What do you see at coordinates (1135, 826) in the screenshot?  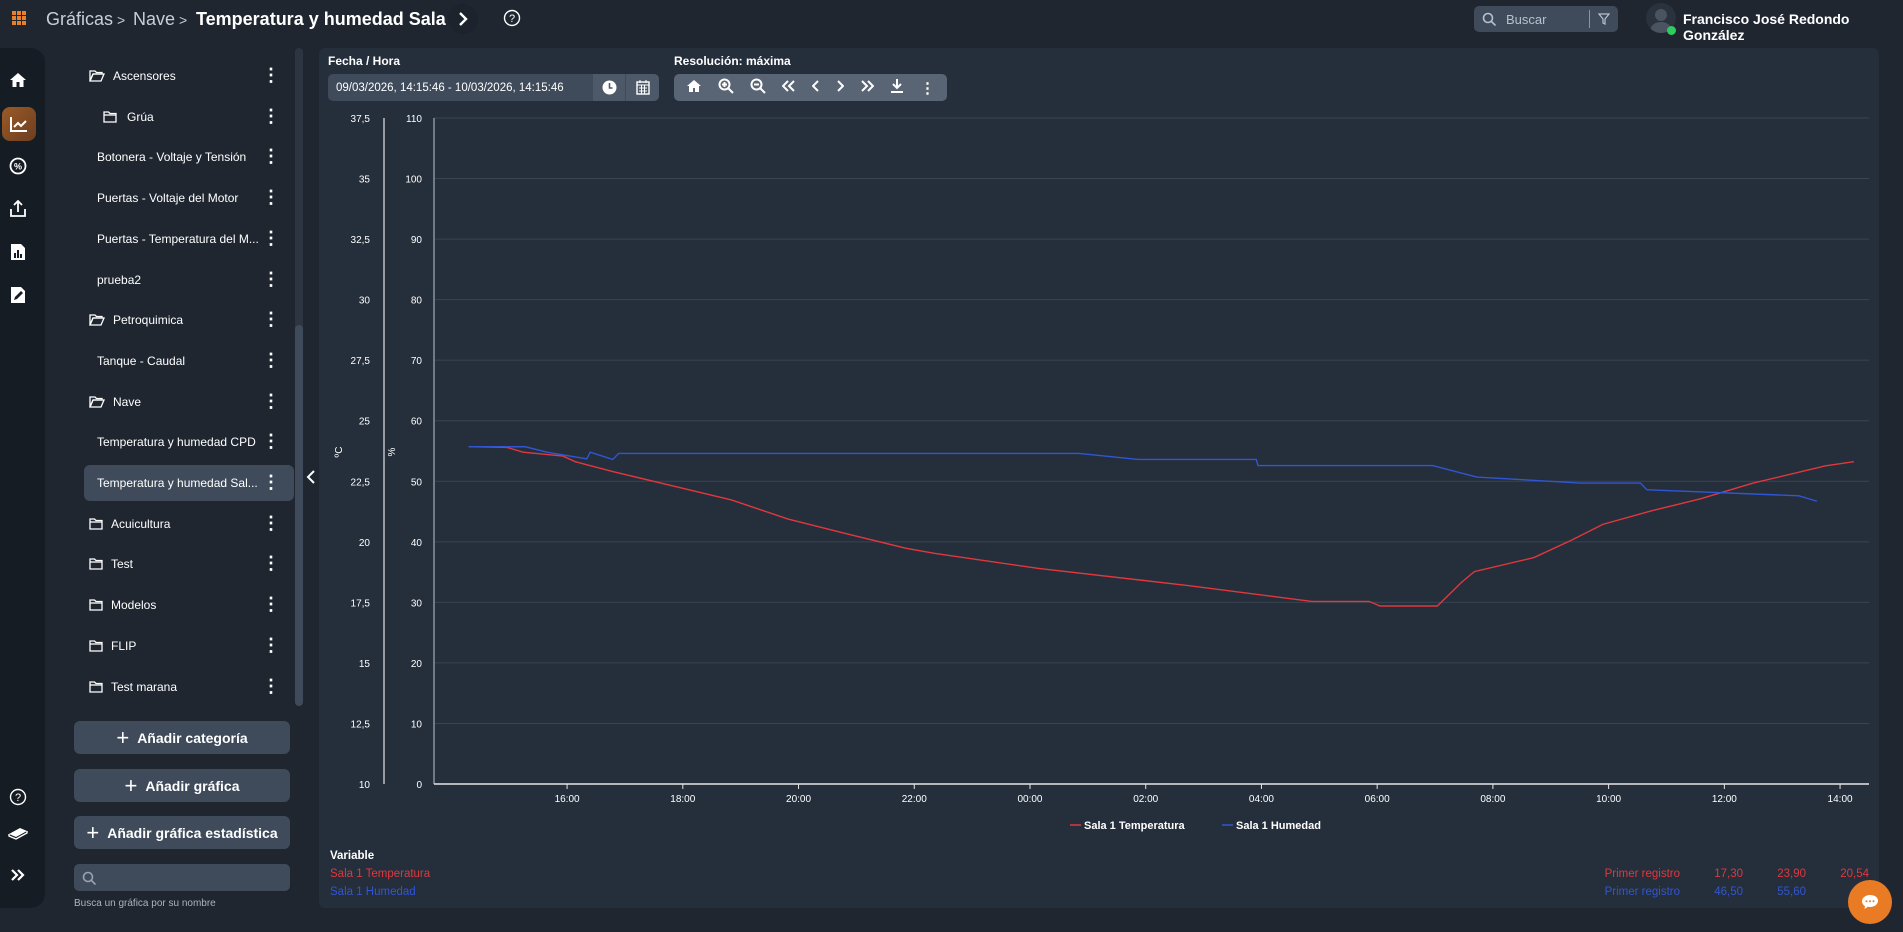 I see `legend-item: Sala 1 Temperatura` at bounding box center [1135, 826].